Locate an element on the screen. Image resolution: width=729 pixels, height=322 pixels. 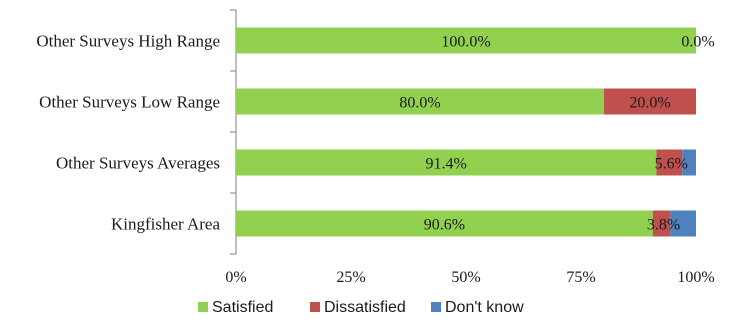
data-label-satisfied: 91.4% is located at coordinates (446, 164).